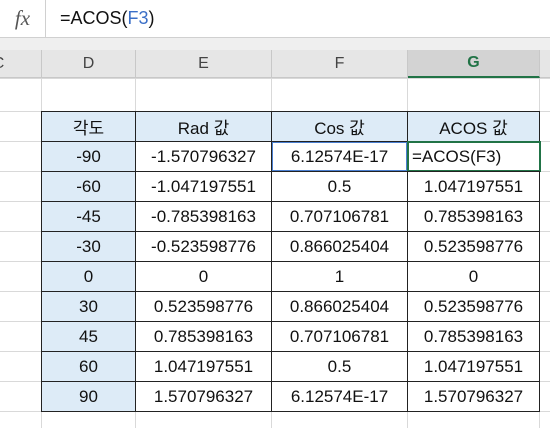 This screenshot has width=550, height=428. I want to click on active-cell-border, so click(474, 156).